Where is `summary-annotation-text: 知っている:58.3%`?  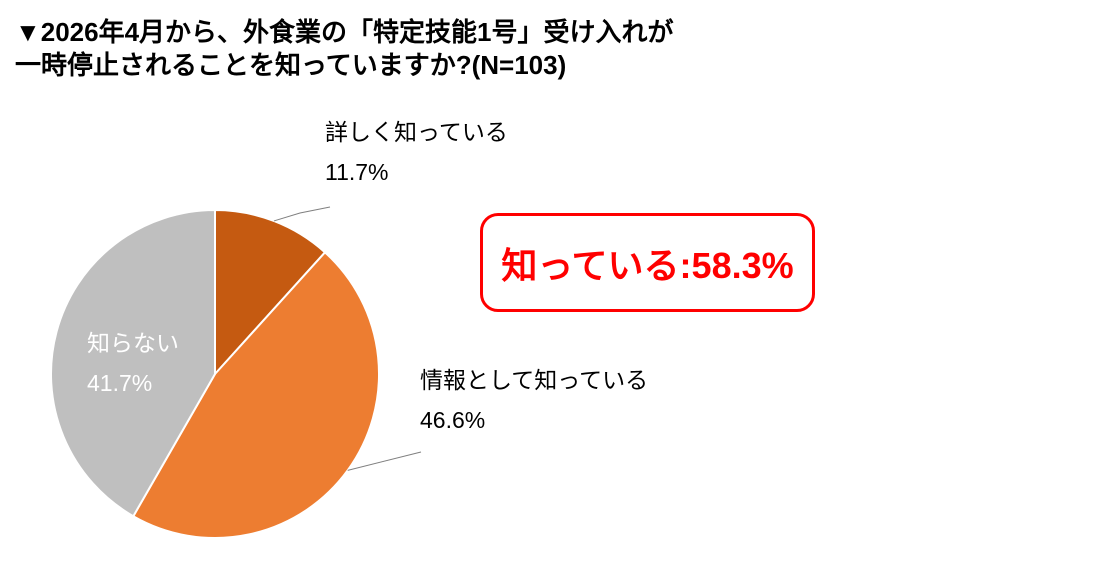 summary-annotation-text: 知っている:58.3% is located at coordinates (647, 265).